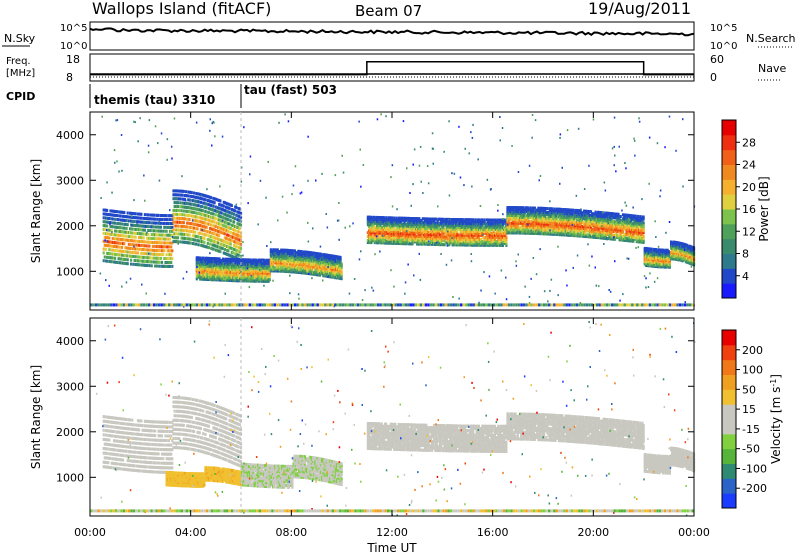  What do you see at coordinates (639, 9) in the screenshot?
I see `date-label: 19/Aug/2011` at bounding box center [639, 9].